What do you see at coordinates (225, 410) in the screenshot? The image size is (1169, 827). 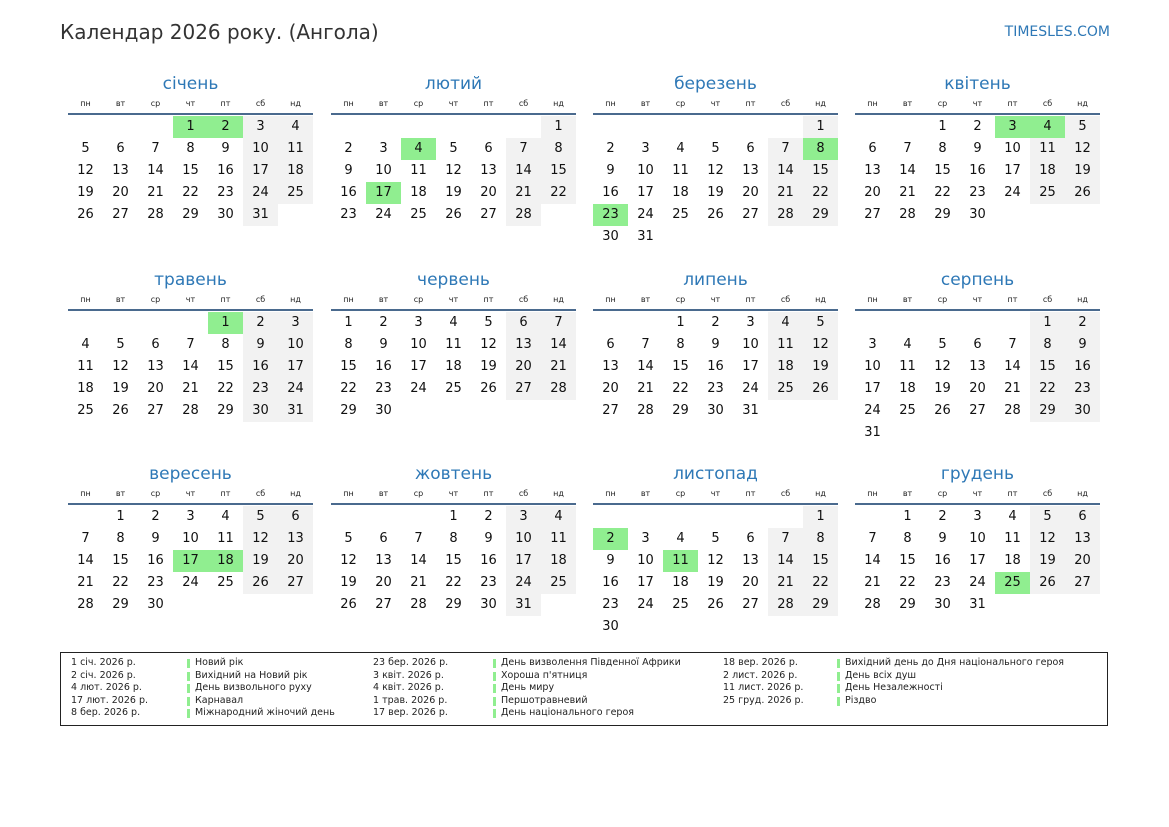 I see `day-cell: 29` at bounding box center [225, 410].